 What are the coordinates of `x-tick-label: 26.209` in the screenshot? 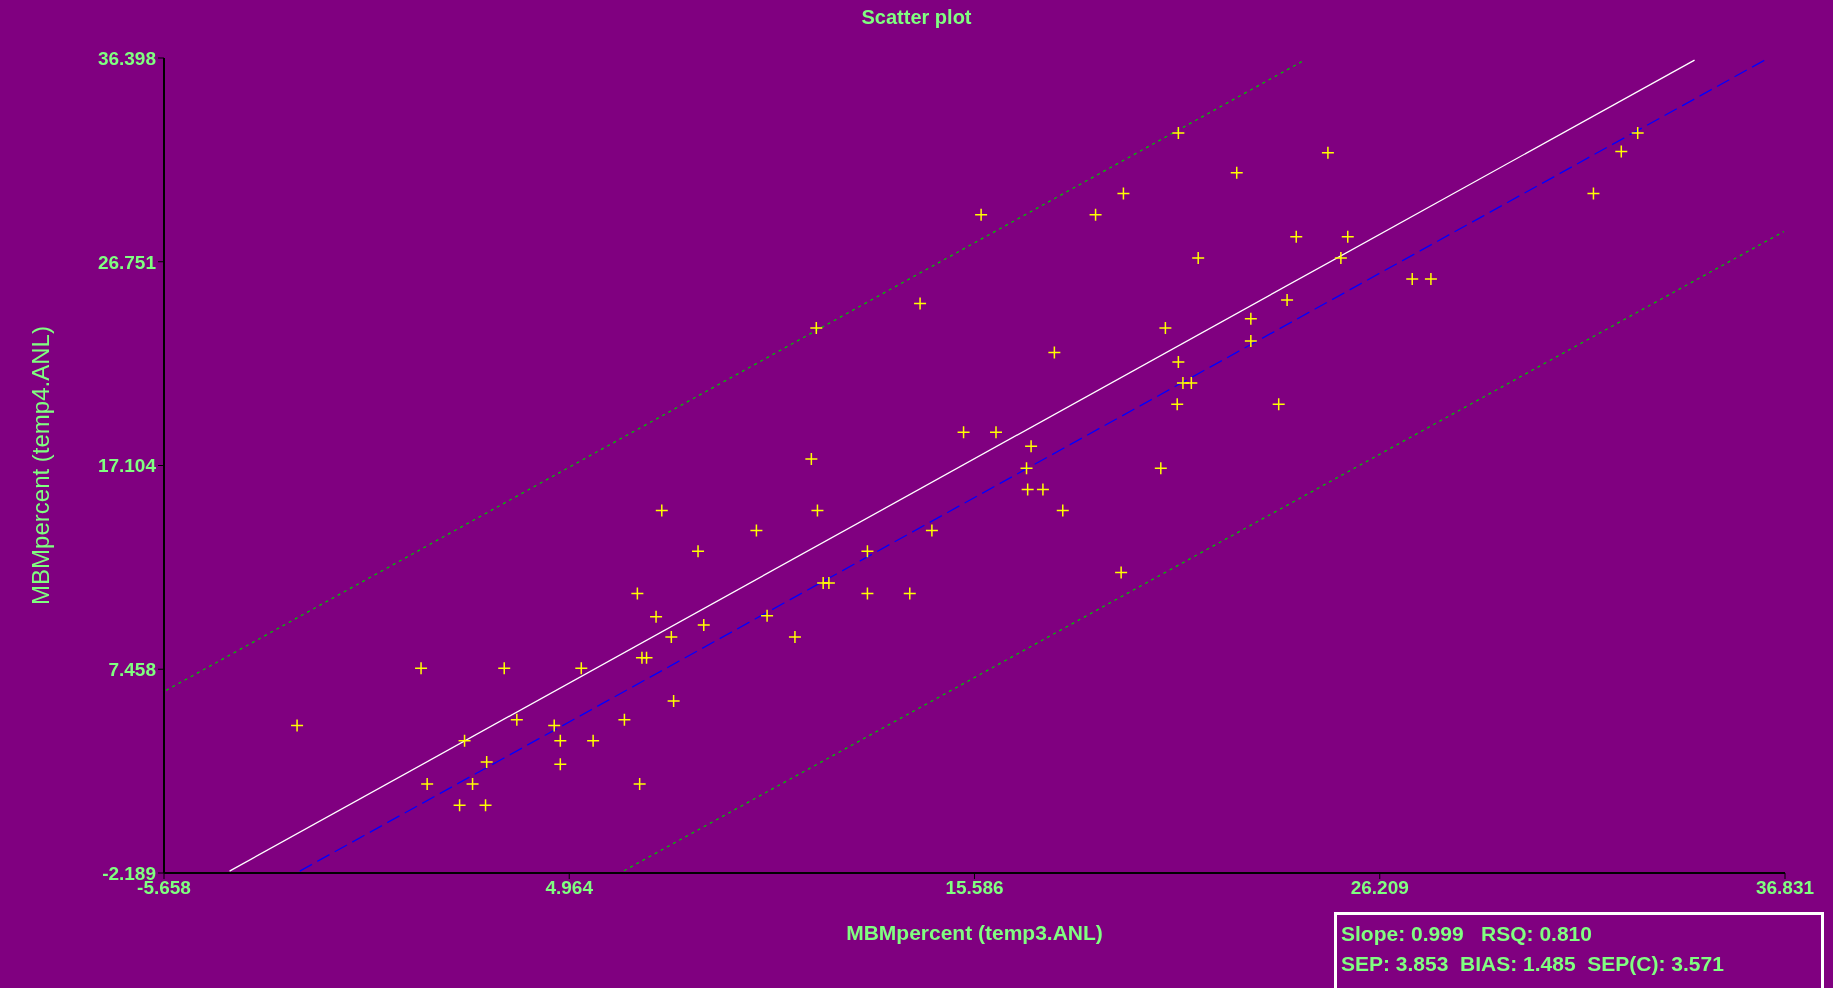 It's located at (1379, 888).